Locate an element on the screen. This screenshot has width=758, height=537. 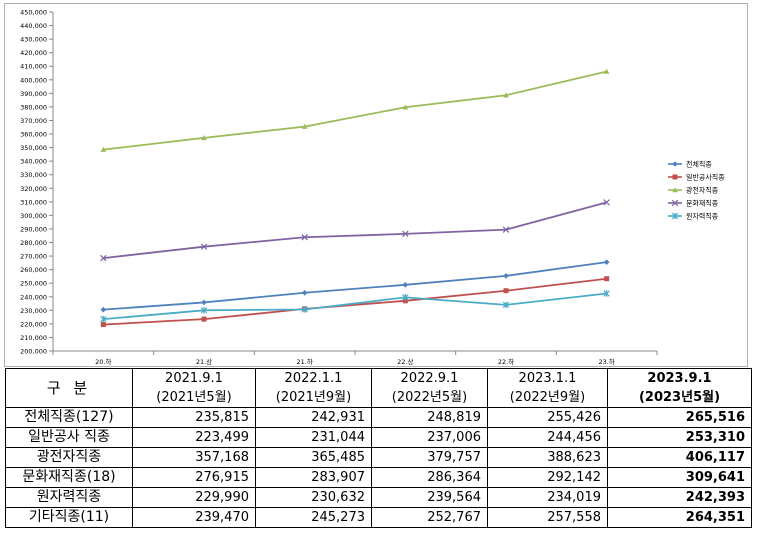
table-cell: 248,819 is located at coordinates (429, 417).